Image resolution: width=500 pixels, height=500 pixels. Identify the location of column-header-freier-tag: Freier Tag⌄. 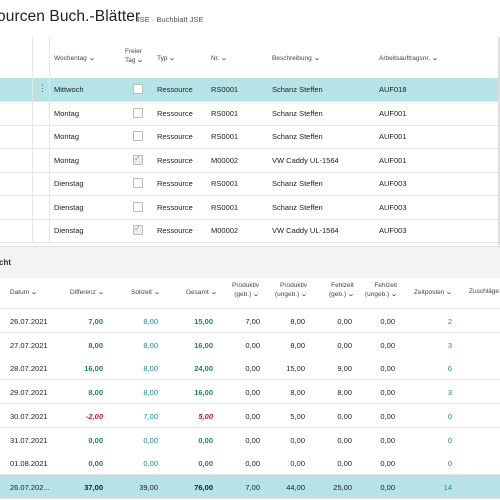
(135, 56).